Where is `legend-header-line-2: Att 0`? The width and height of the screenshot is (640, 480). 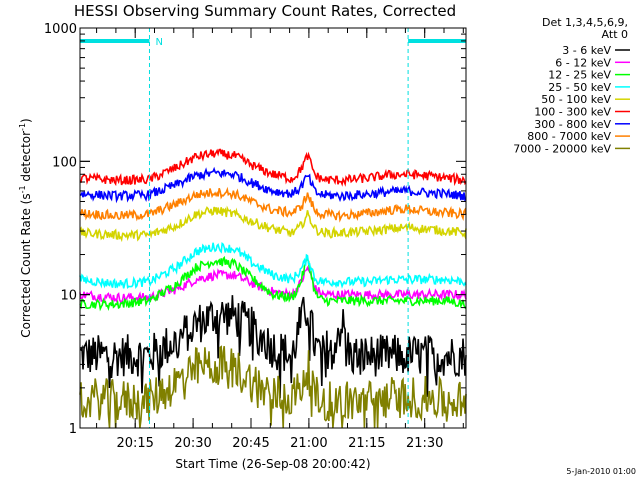 legend-header-line-2: Att 0 is located at coordinates (615, 34).